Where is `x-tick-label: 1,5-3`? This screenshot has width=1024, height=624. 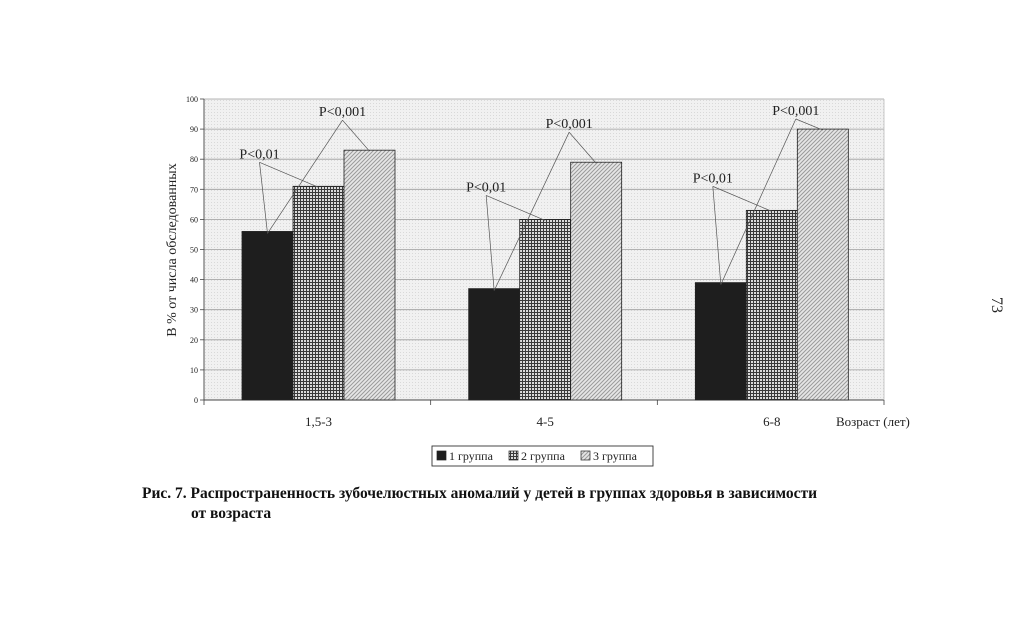 x-tick-label: 1,5-3 is located at coordinates (318, 421).